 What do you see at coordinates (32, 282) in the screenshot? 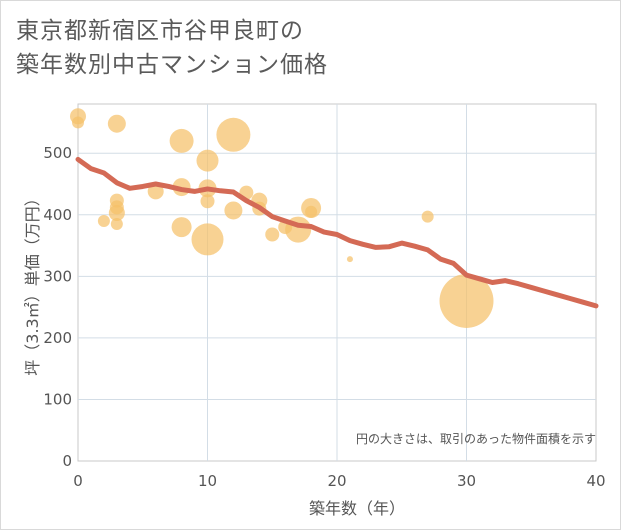
I see `y-axis-title: 坪（3.3㎡）単価（万円）` at bounding box center [32, 282].